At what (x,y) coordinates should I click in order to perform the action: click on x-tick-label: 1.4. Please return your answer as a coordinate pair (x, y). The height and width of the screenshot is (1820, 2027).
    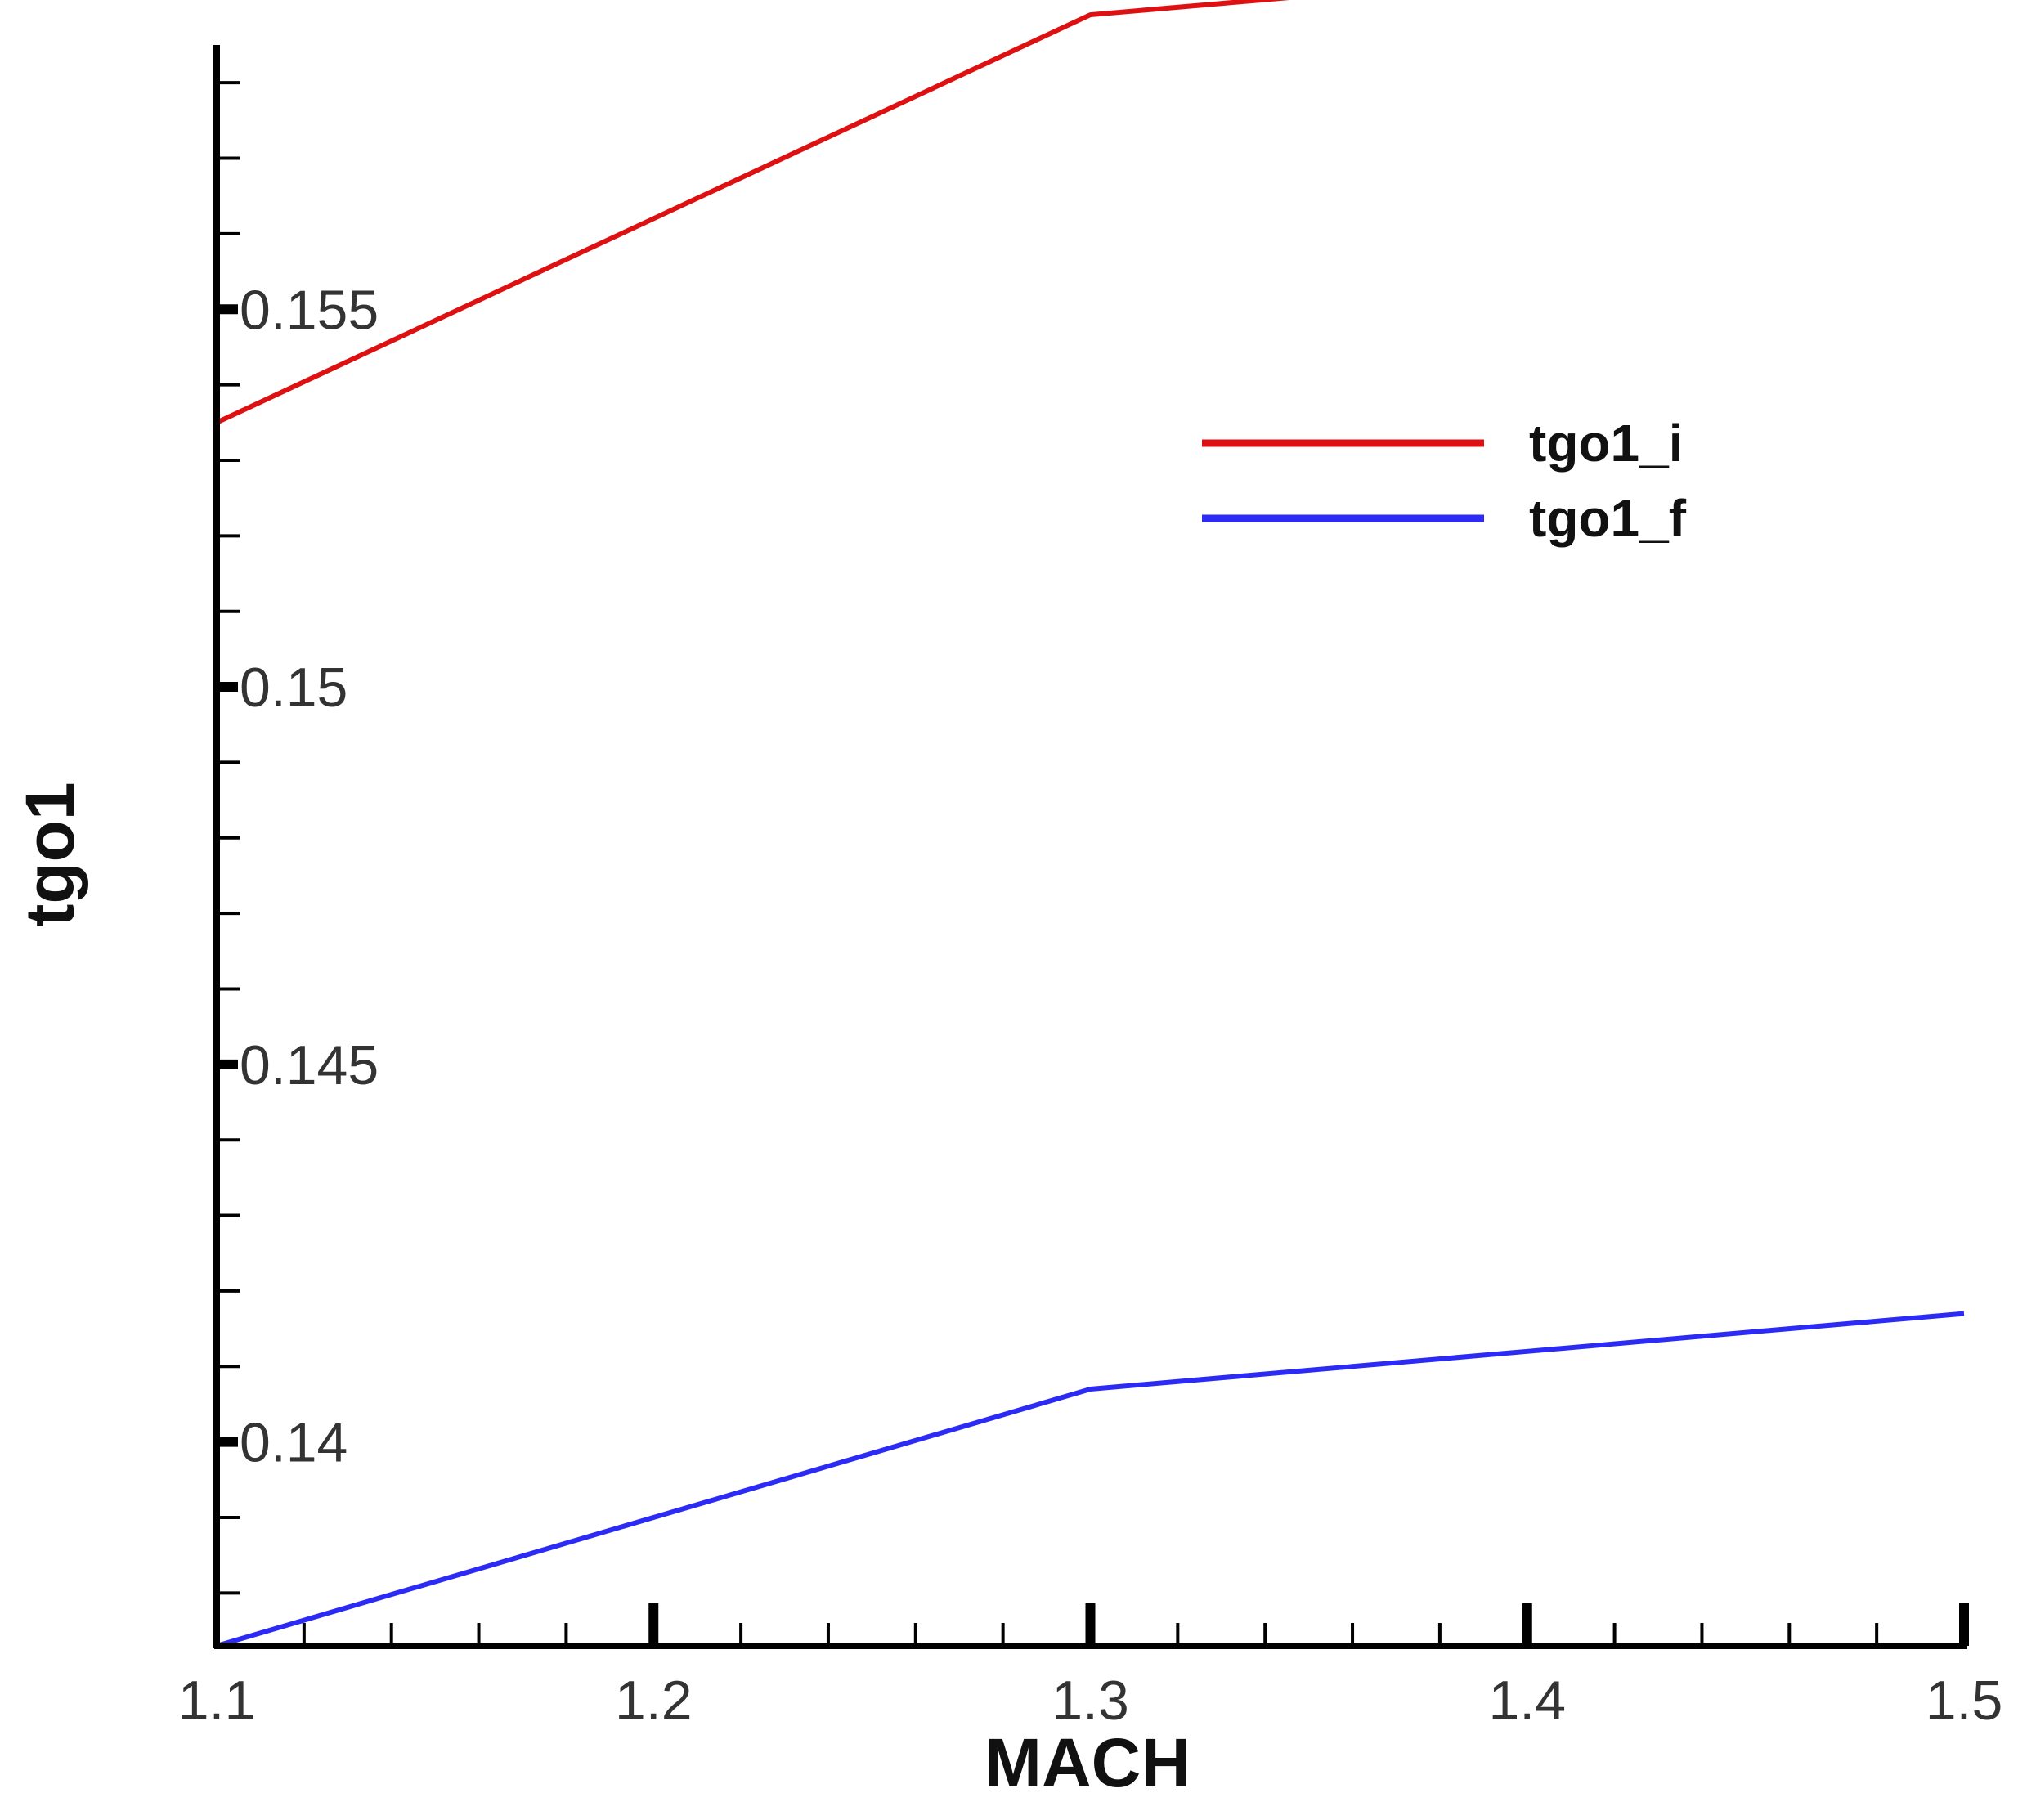
    Looking at the image, I should click on (1527, 1701).